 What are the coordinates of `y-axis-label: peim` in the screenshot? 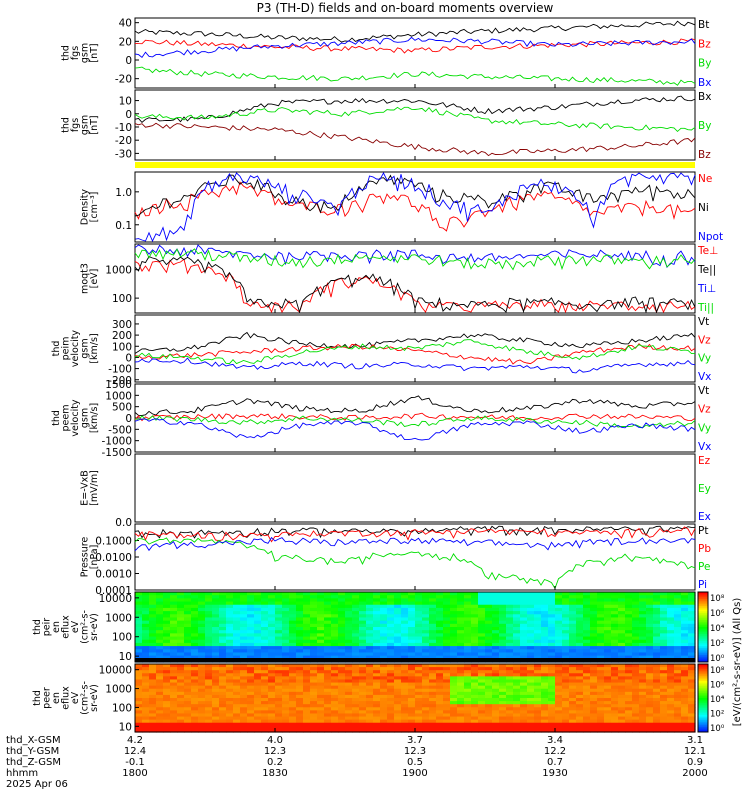 It's located at (66, 349).